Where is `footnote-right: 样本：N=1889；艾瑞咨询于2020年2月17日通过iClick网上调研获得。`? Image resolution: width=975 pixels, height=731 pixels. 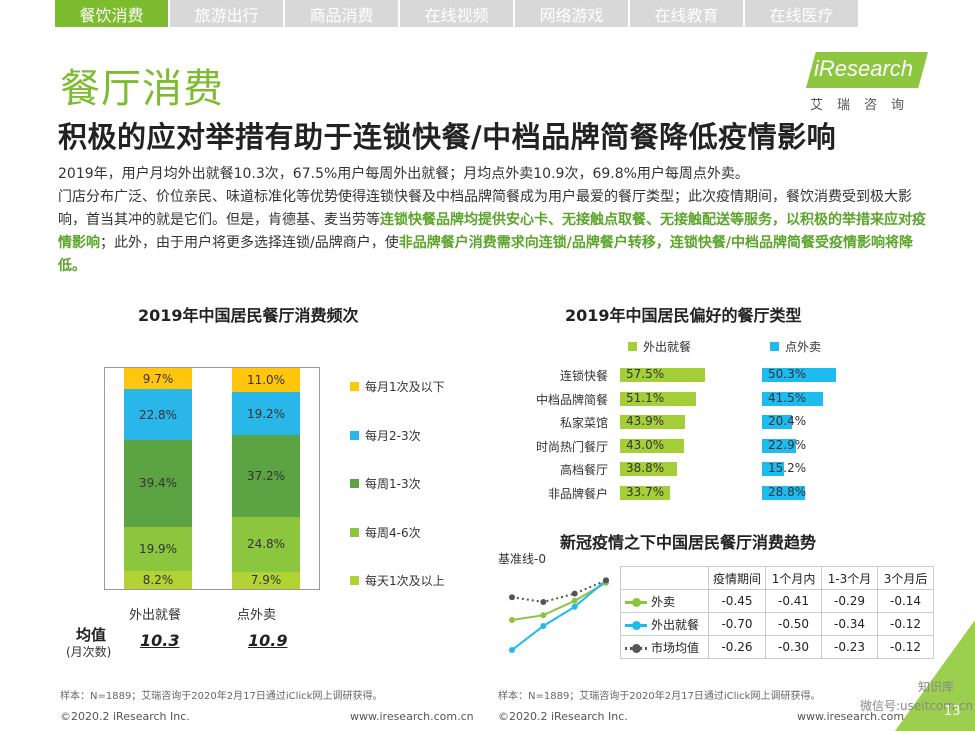
footnote-right: 样本：N=1889；艾瑞咨询于2020年2月17日通过iClick网上调研获得。 is located at coordinates (659, 696).